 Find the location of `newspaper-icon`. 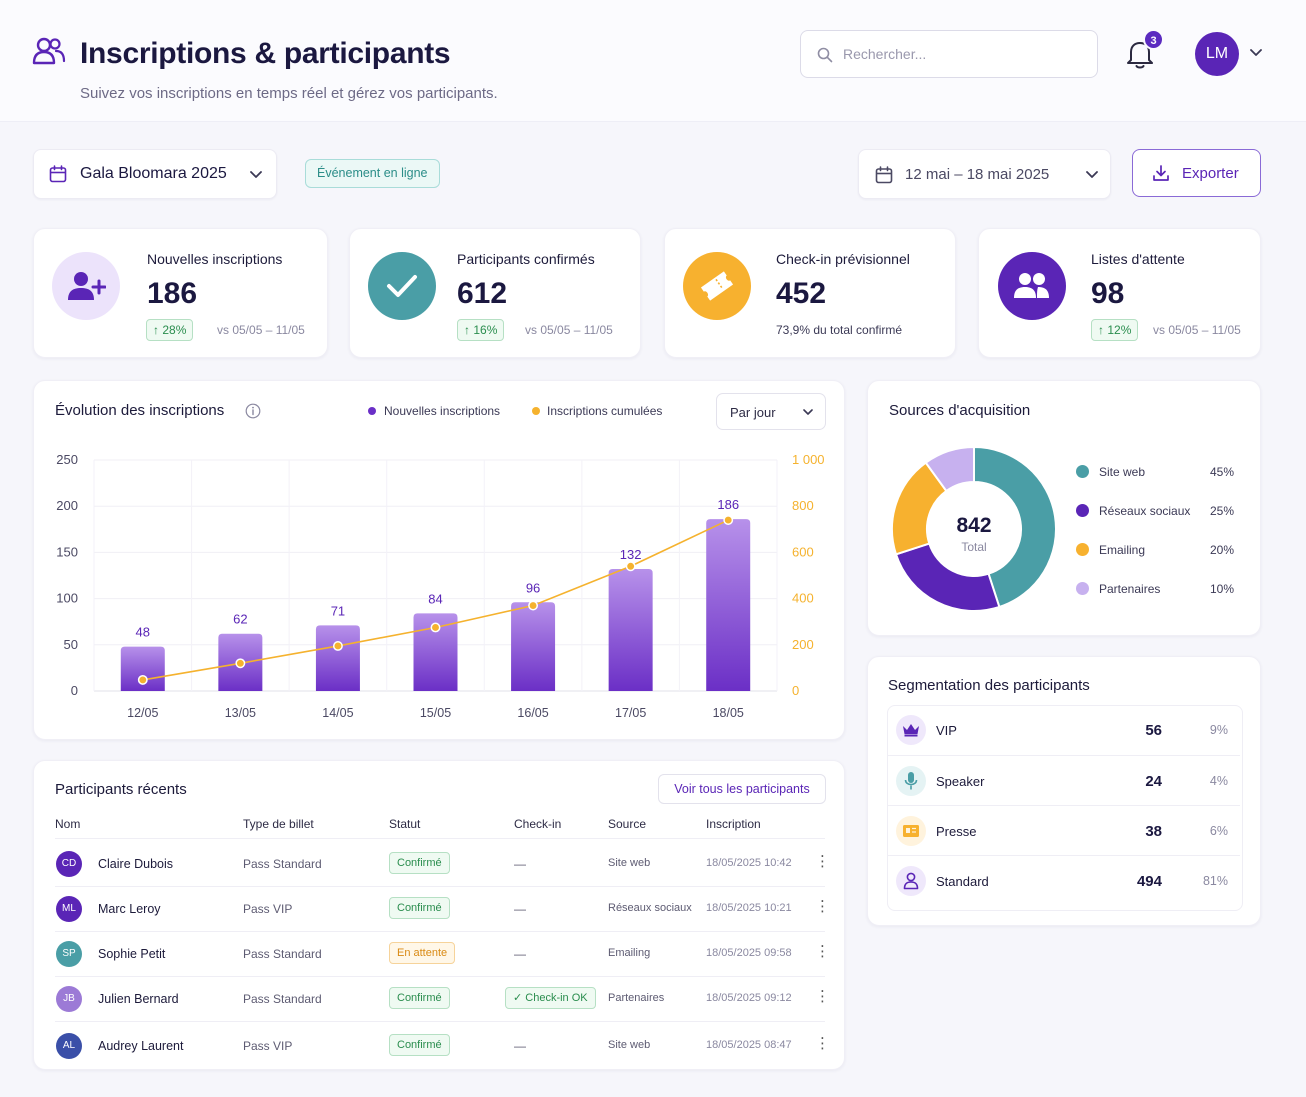

newspaper-icon is located at coordinates (911, 831).